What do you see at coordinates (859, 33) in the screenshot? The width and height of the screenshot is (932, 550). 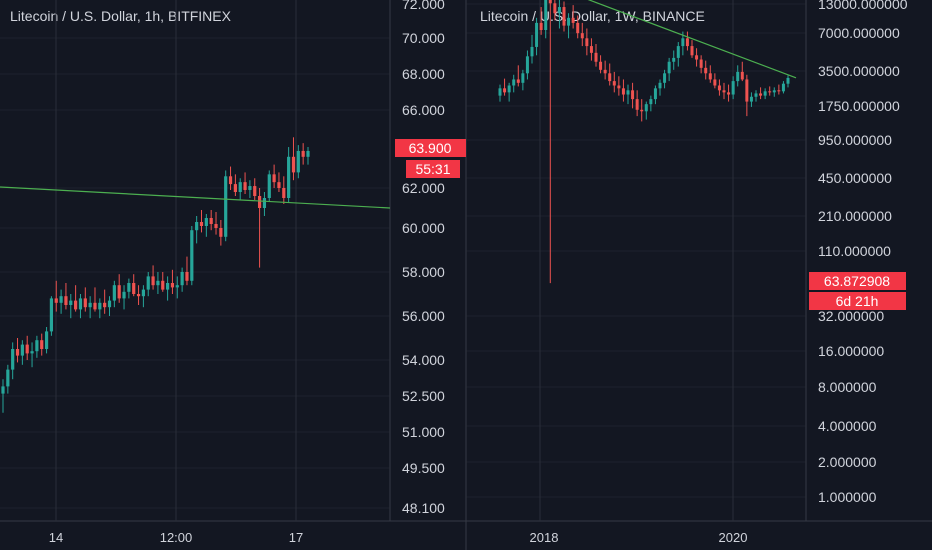 I see `right-y-tick-label: 7000.000000` at bounding box center [859, 33].